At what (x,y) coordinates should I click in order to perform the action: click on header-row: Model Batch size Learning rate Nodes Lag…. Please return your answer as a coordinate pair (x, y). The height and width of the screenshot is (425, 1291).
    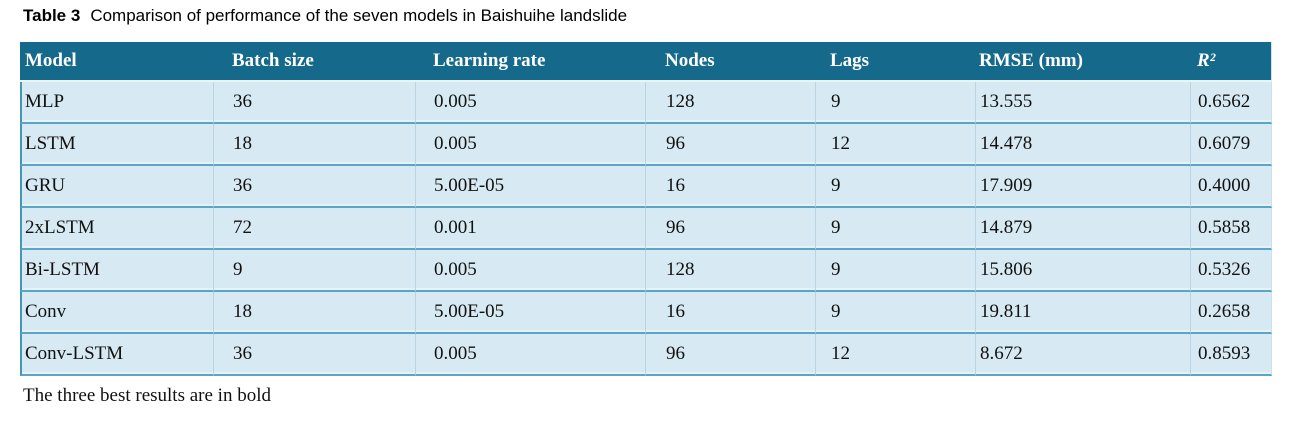
    Looking at the image, I should click on (646, 62).